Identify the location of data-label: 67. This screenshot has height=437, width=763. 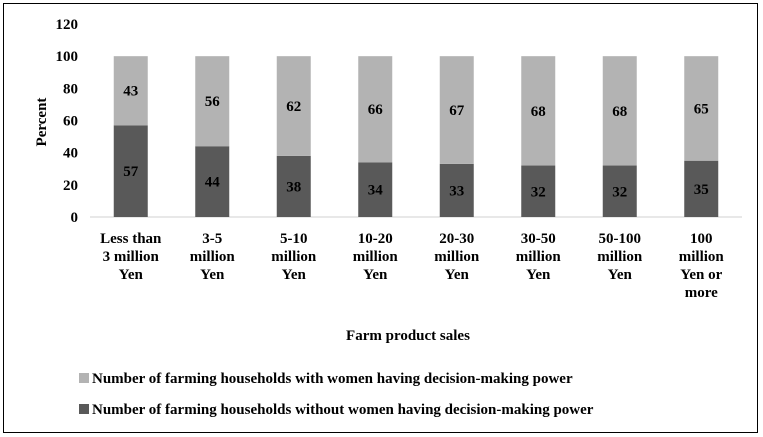
(457, 111).